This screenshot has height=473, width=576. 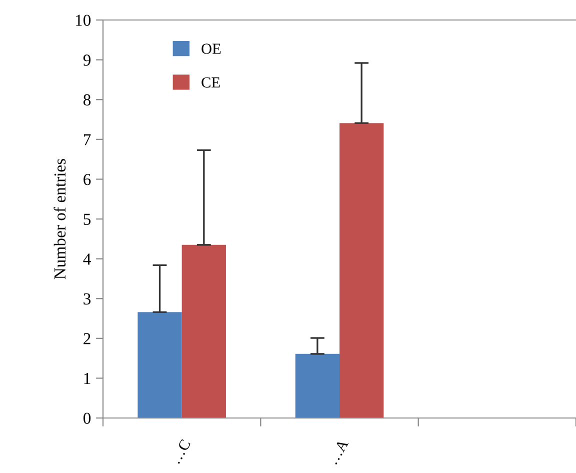 What do you see at coordinates (87, 418) in the screenshot?
I see `y-tick-label: 0` at bounding box center [87, 418].